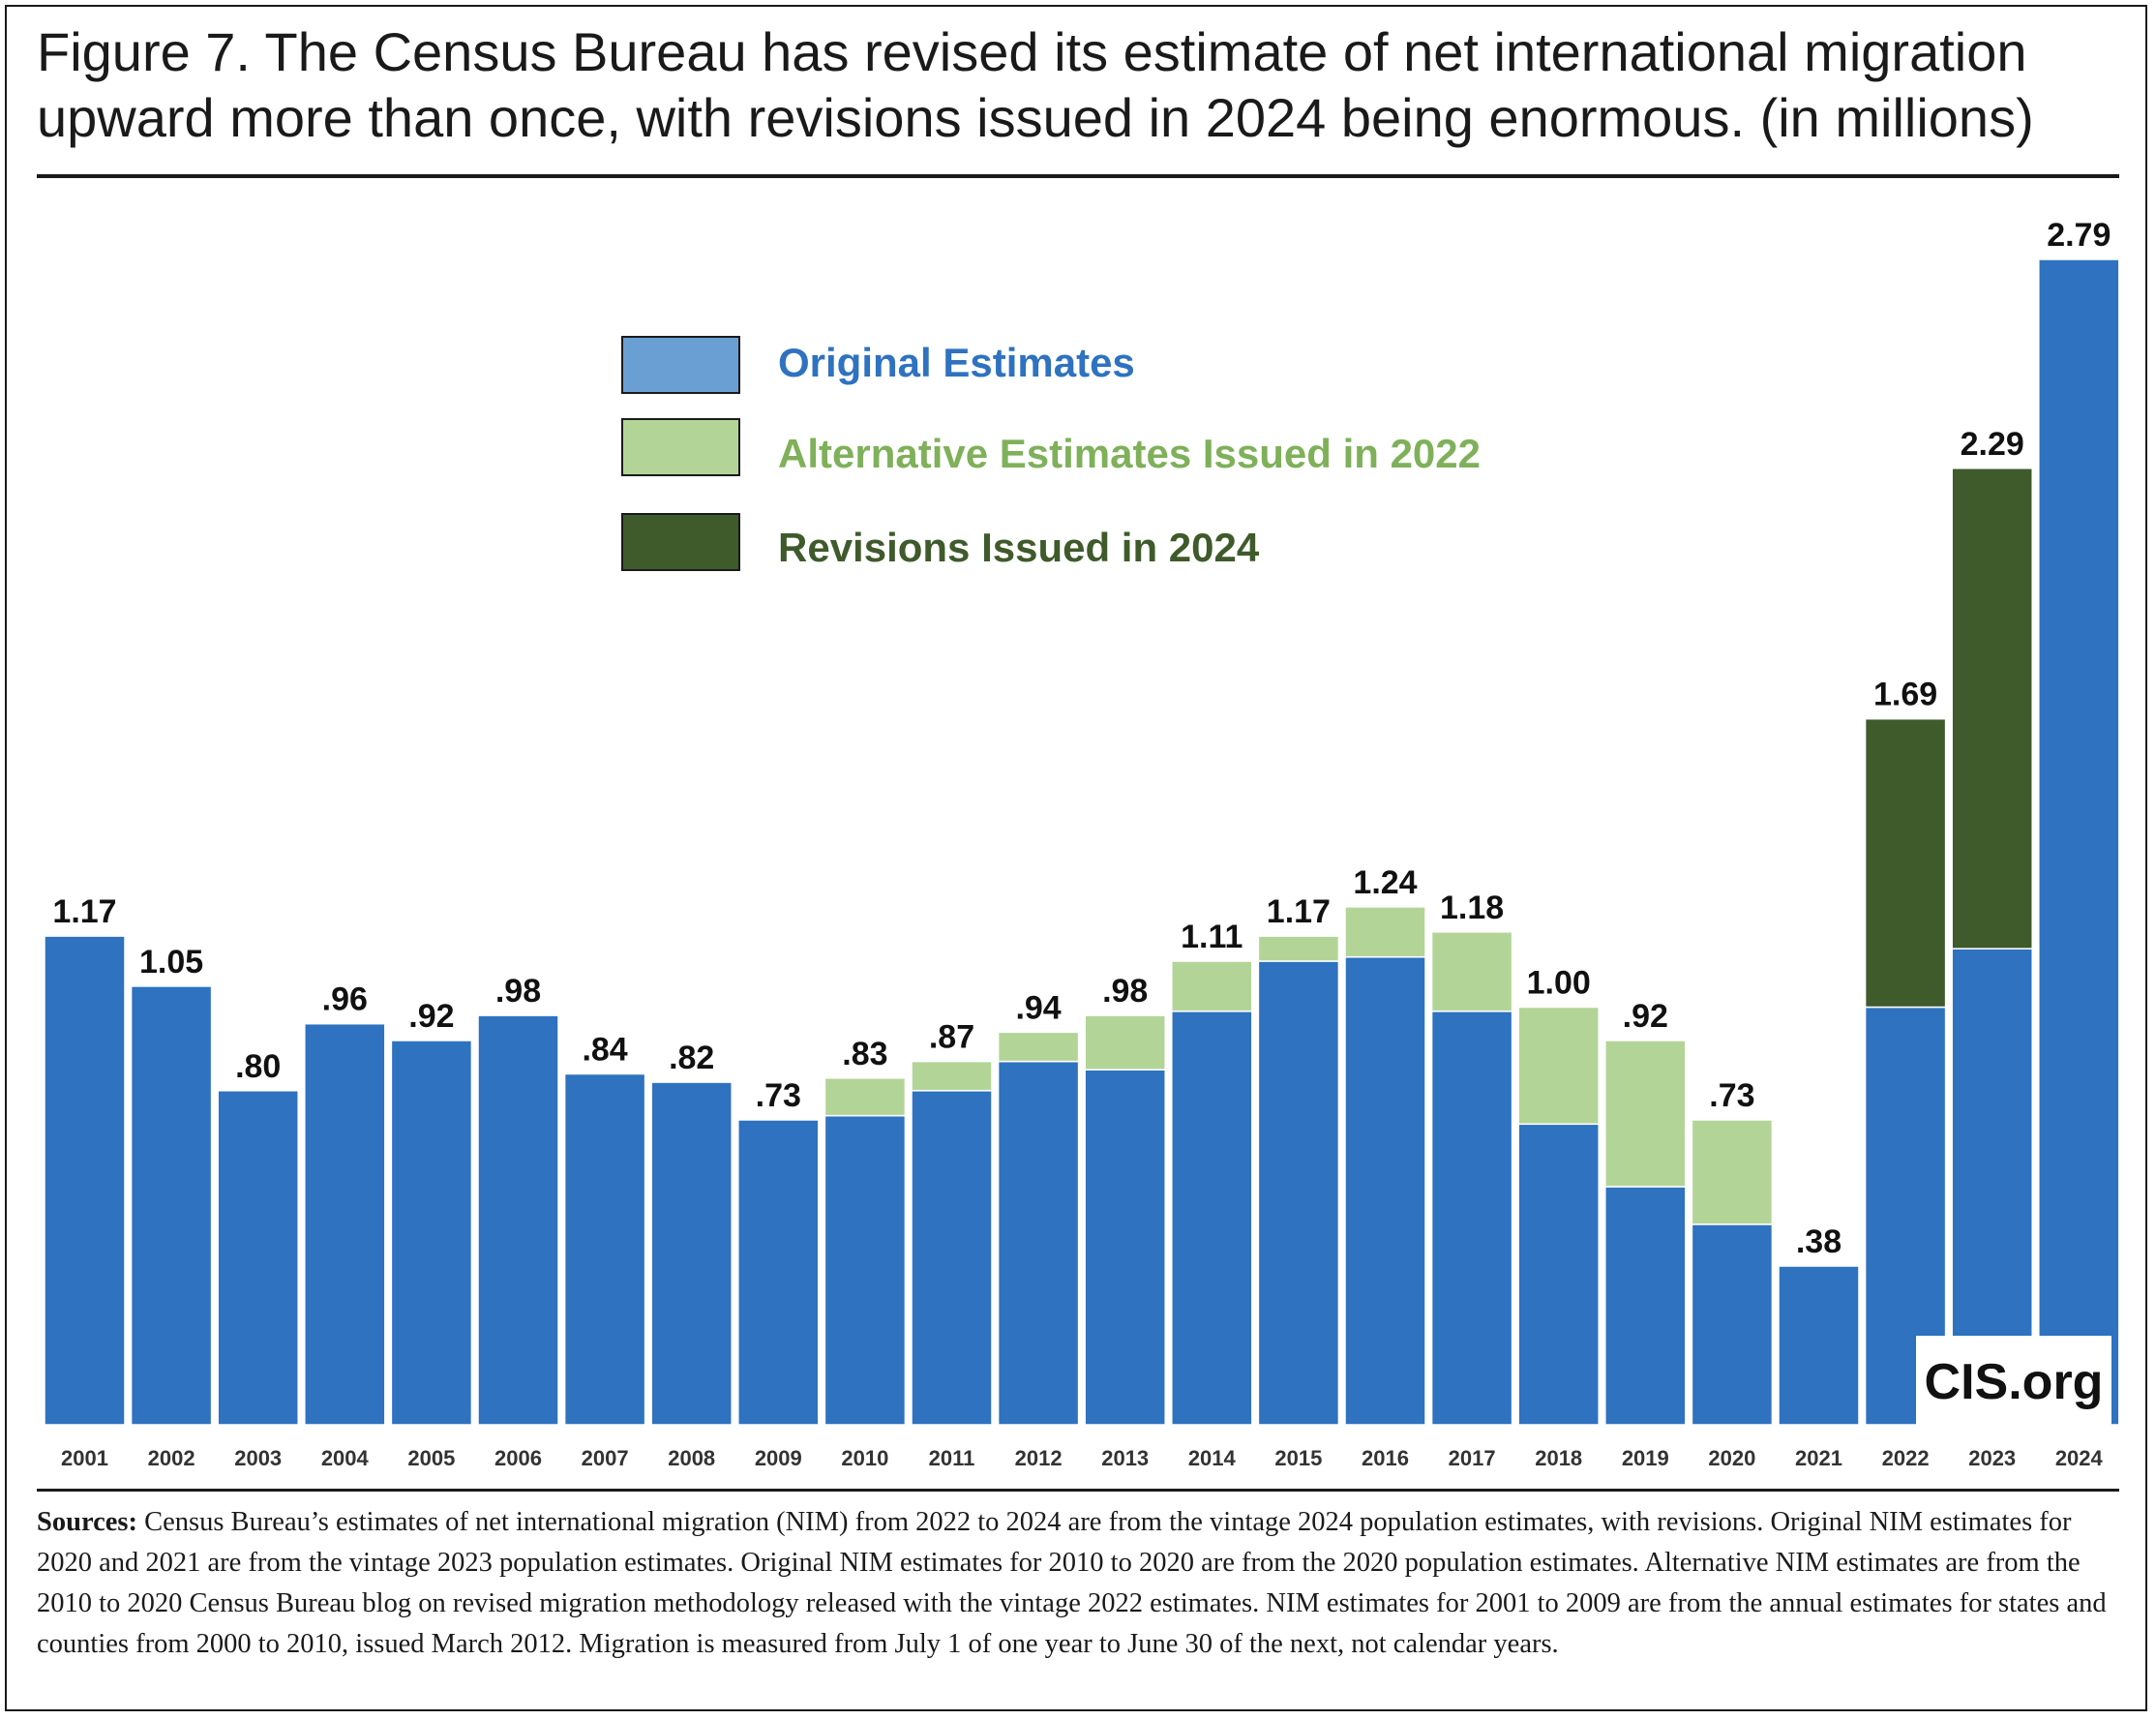 This screenshot has width=2156, height=1720. Describe the element at coordinates (1906, 1458) in the screenshot. I see `x-tick-2022: 2022` at that location.